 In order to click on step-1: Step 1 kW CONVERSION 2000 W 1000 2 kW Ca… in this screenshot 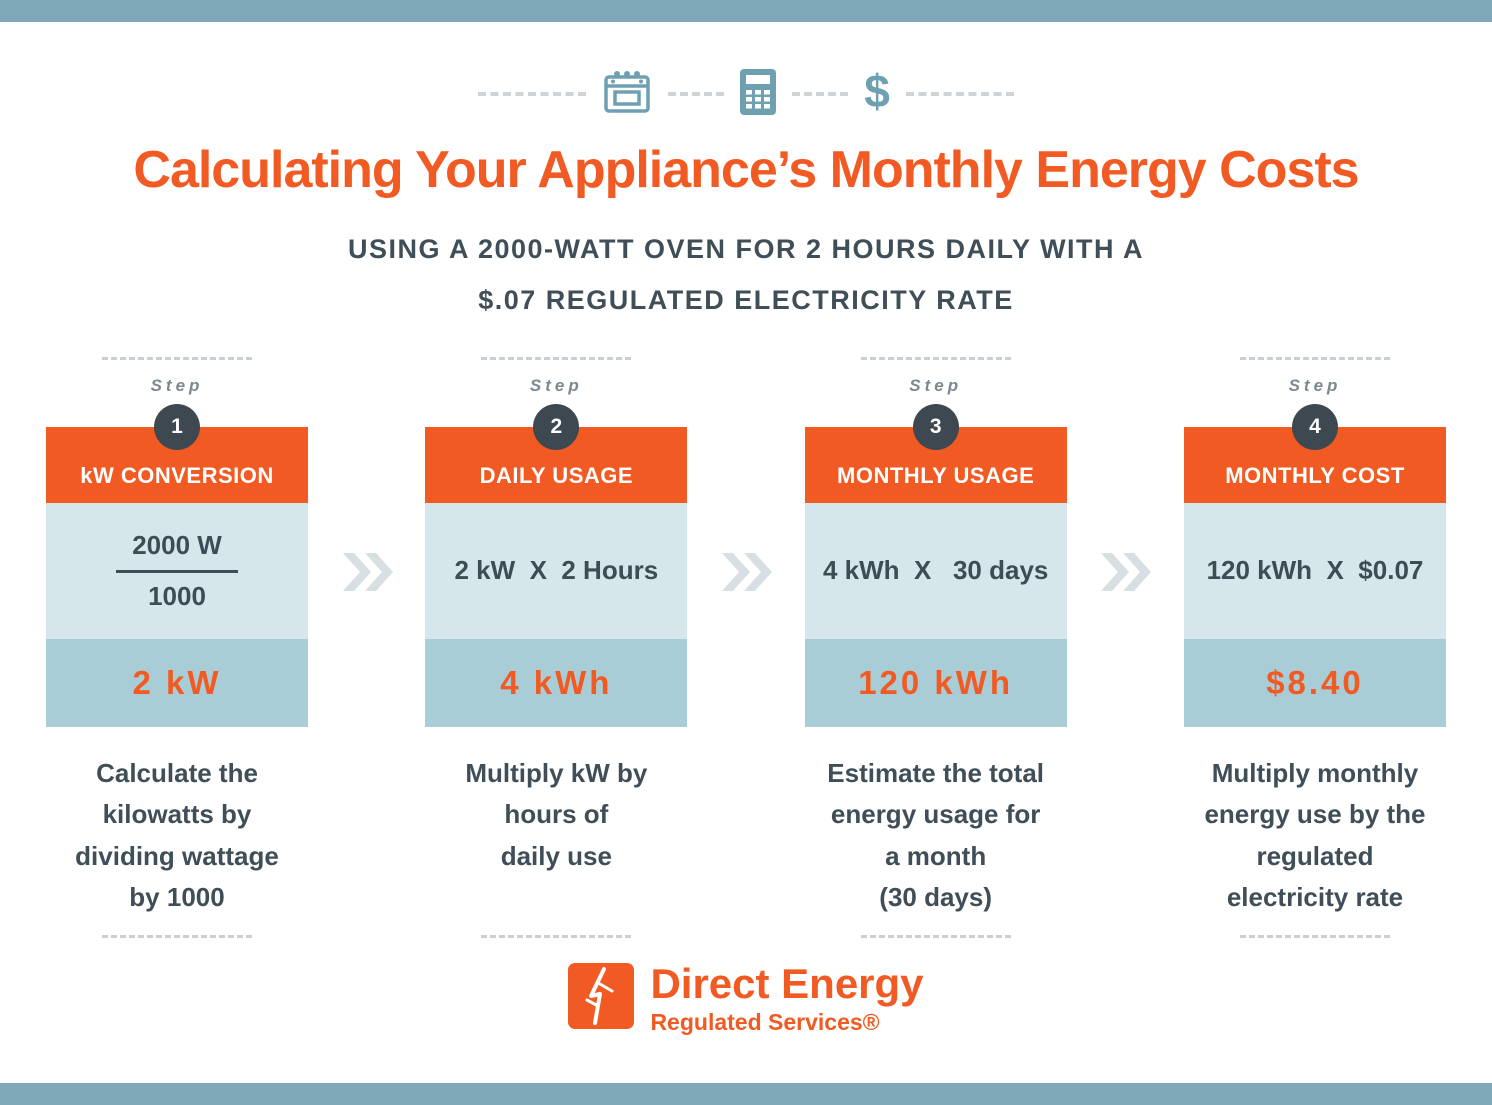, I will do `click(177, 647)`.